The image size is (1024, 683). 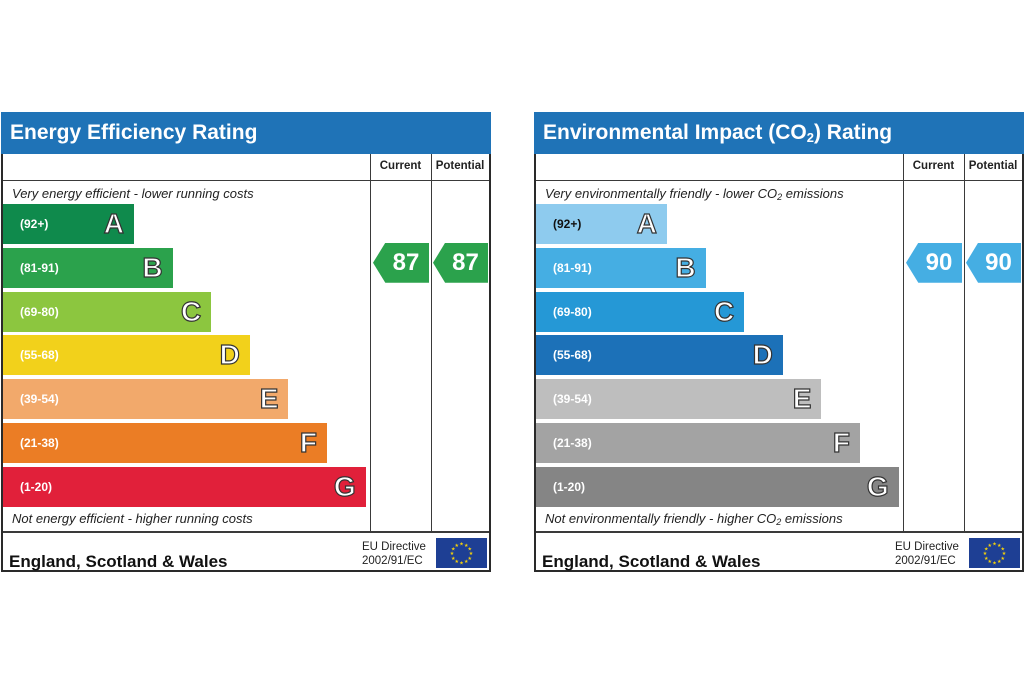 I want to click on band-range-label: (92+), so click(x=34, y=224).